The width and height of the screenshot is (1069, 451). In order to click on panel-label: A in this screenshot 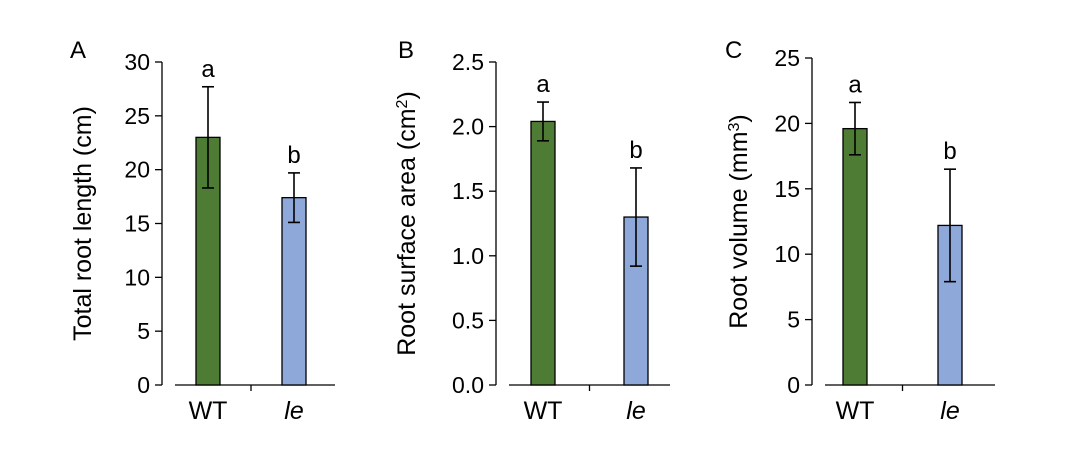, I will do `click(78, 50)`.